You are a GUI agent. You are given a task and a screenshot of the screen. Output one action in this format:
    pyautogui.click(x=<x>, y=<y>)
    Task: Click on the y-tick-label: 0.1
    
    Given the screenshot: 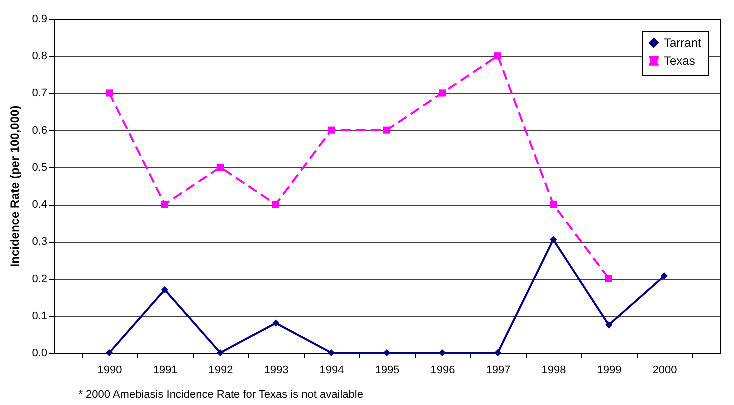 What is the action you would take?
    pyautogui.click(x=40, y=316)
    